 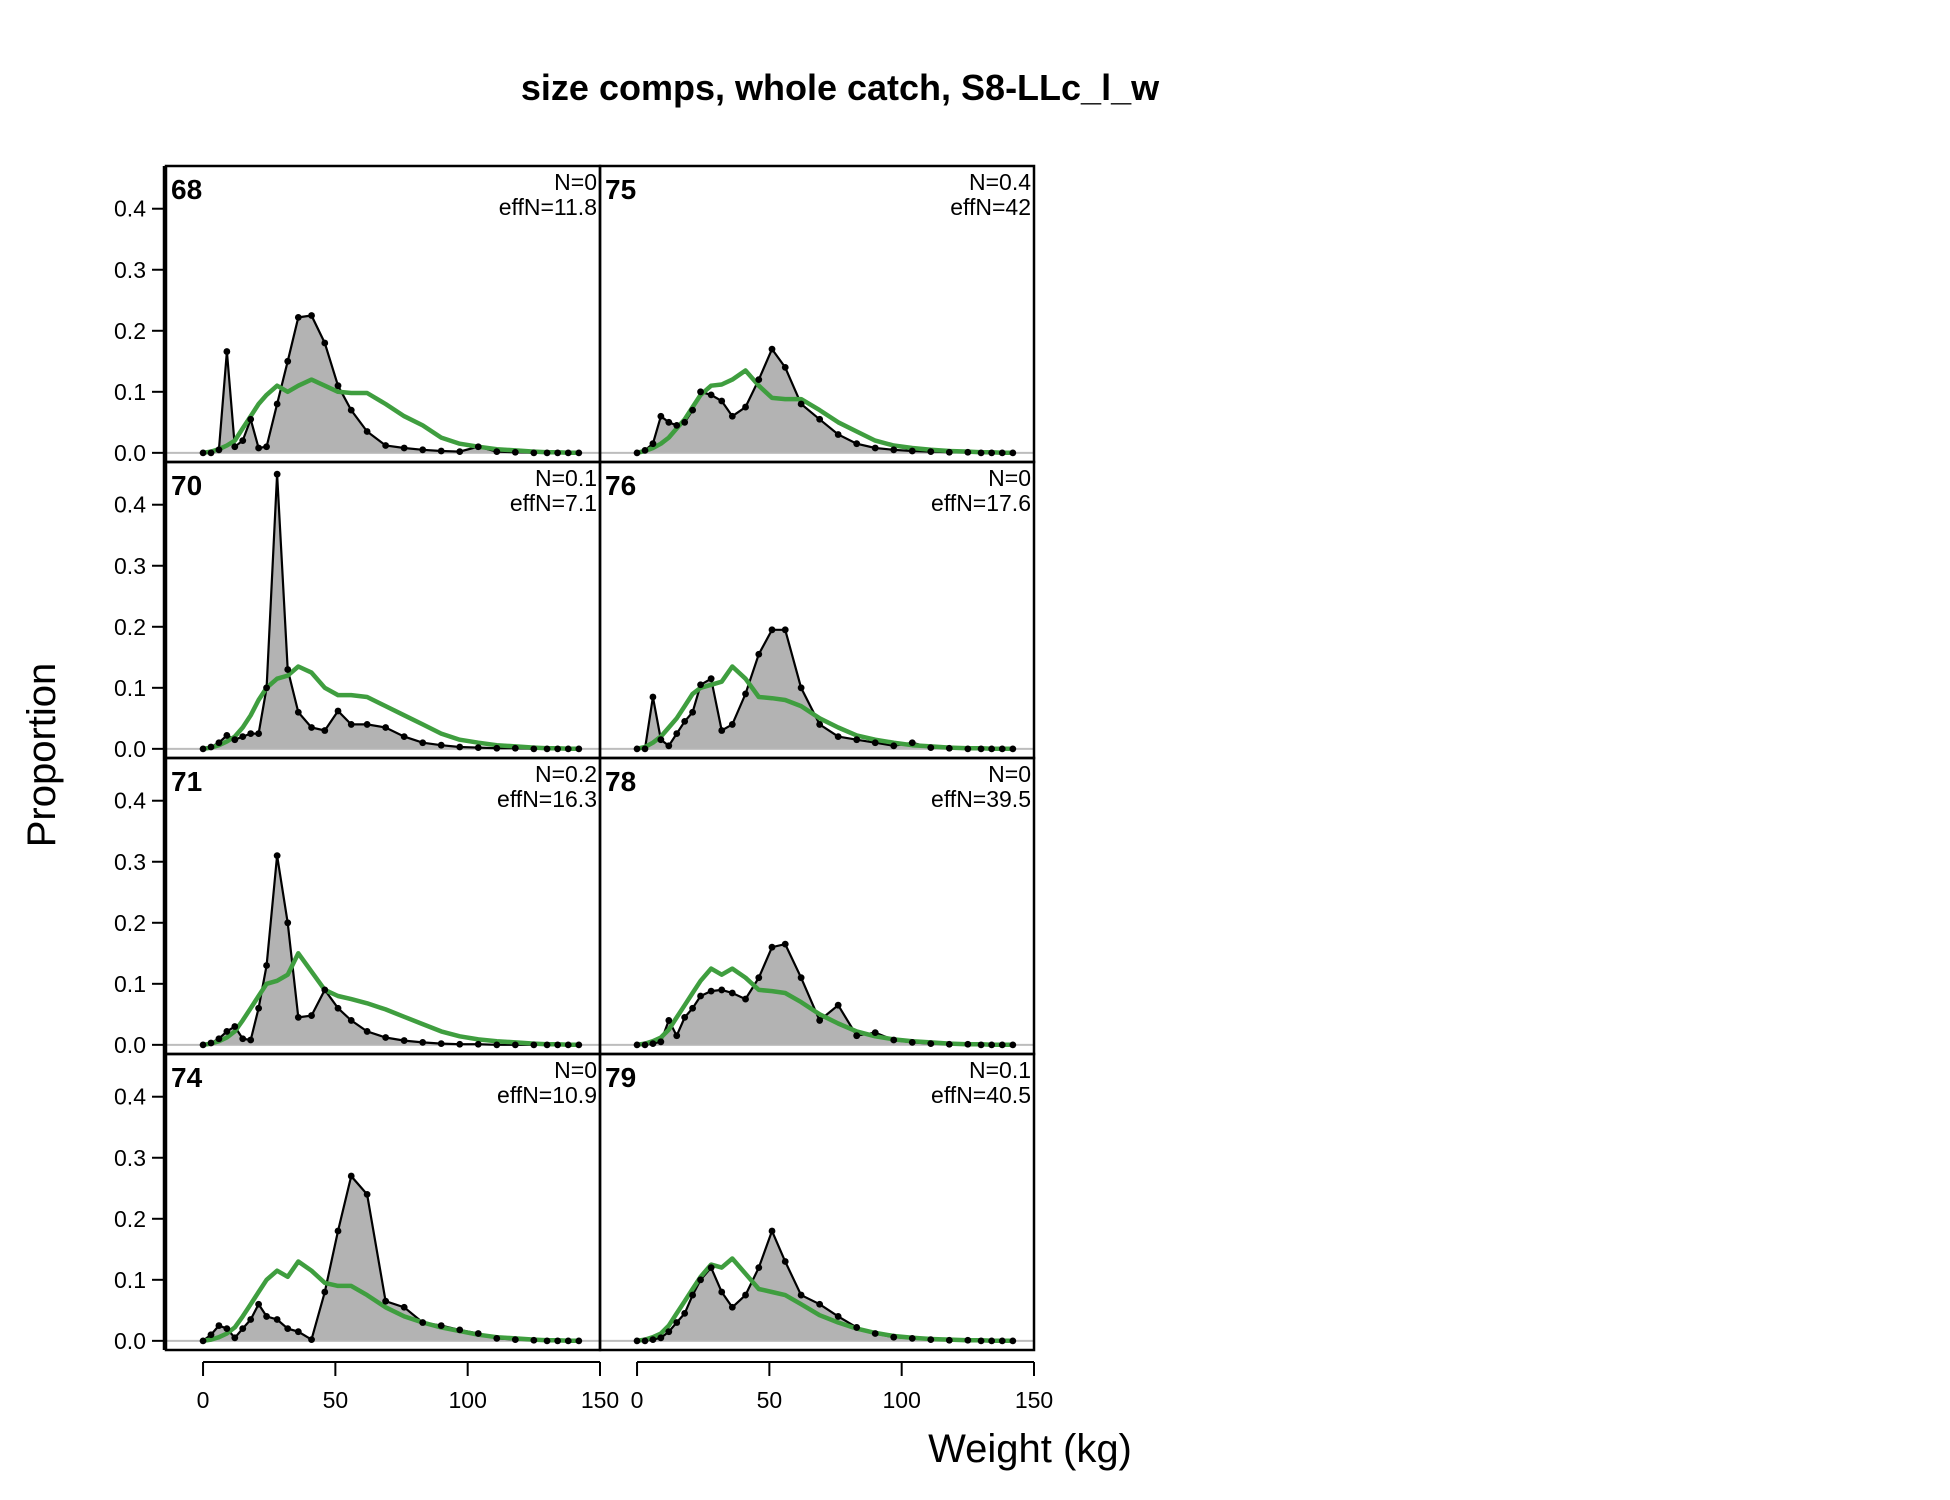 What do you see at coordinates (1034, 1400) in the screenshot?
I see `x-tick-label: 150` at bounding box center [1034, 1400].